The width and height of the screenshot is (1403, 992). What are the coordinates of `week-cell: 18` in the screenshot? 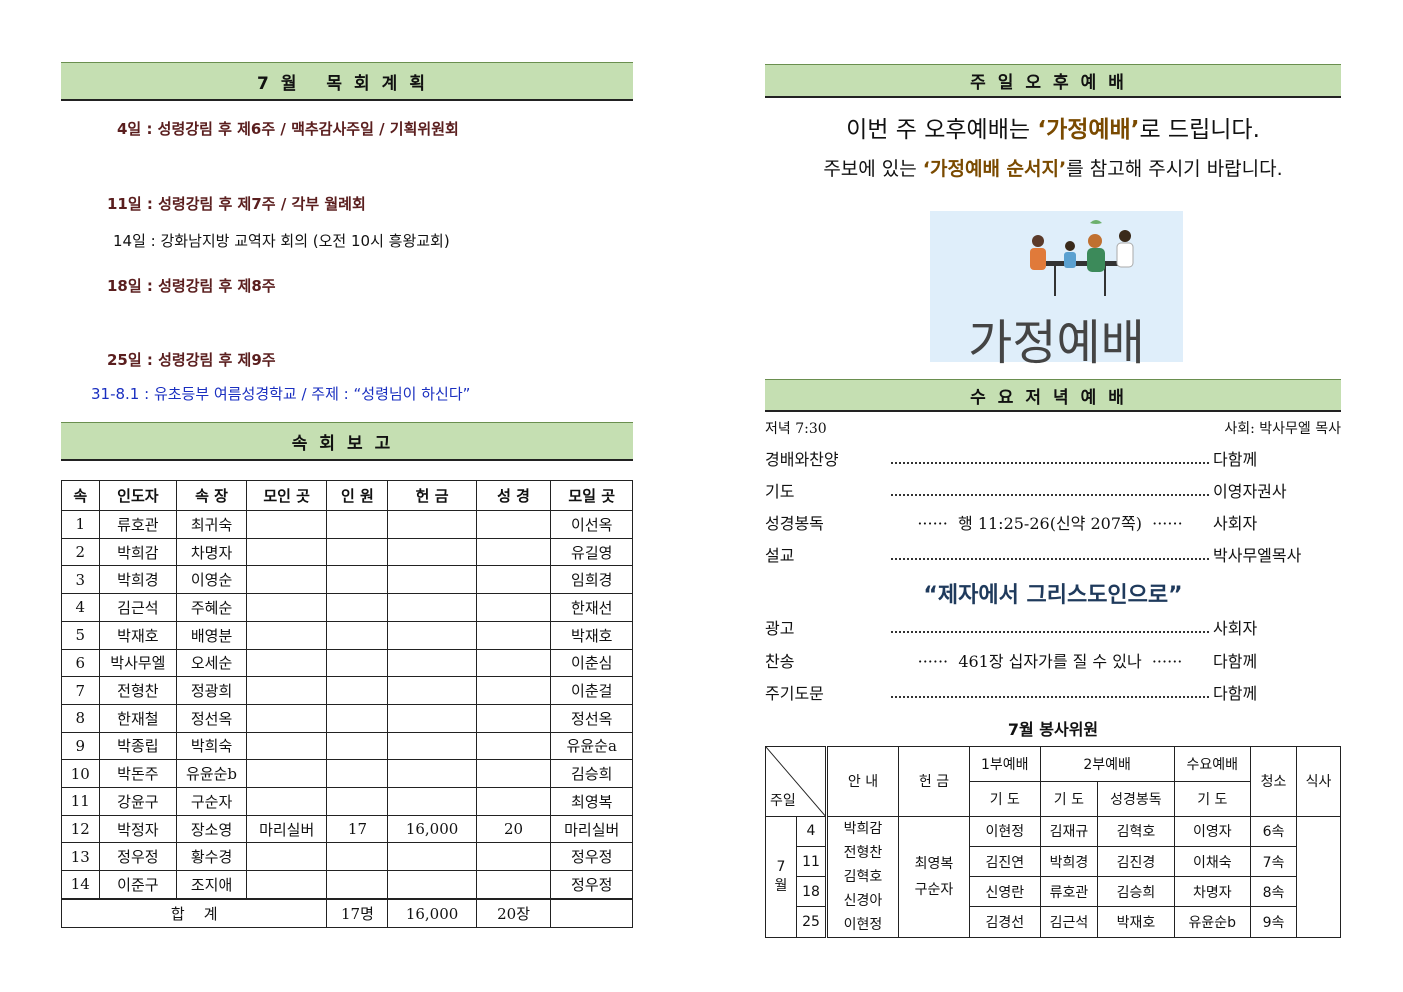 It's located at (812, 892).